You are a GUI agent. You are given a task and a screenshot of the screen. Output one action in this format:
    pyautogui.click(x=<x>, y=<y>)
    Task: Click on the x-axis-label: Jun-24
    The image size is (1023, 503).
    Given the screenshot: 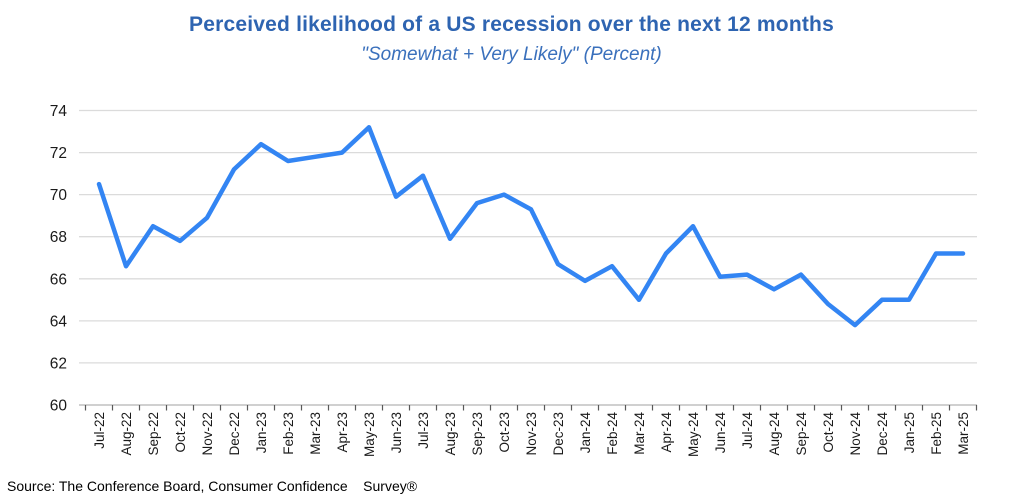 What is the action you would take?
    pyautogui.click(x=720, y=433)
    